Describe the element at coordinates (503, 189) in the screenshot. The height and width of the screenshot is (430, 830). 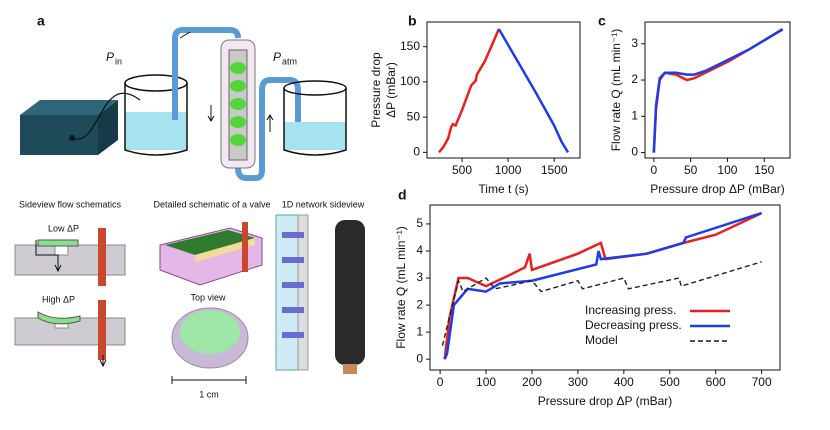
I see `x-axis-label: Time t (s)` at that location.